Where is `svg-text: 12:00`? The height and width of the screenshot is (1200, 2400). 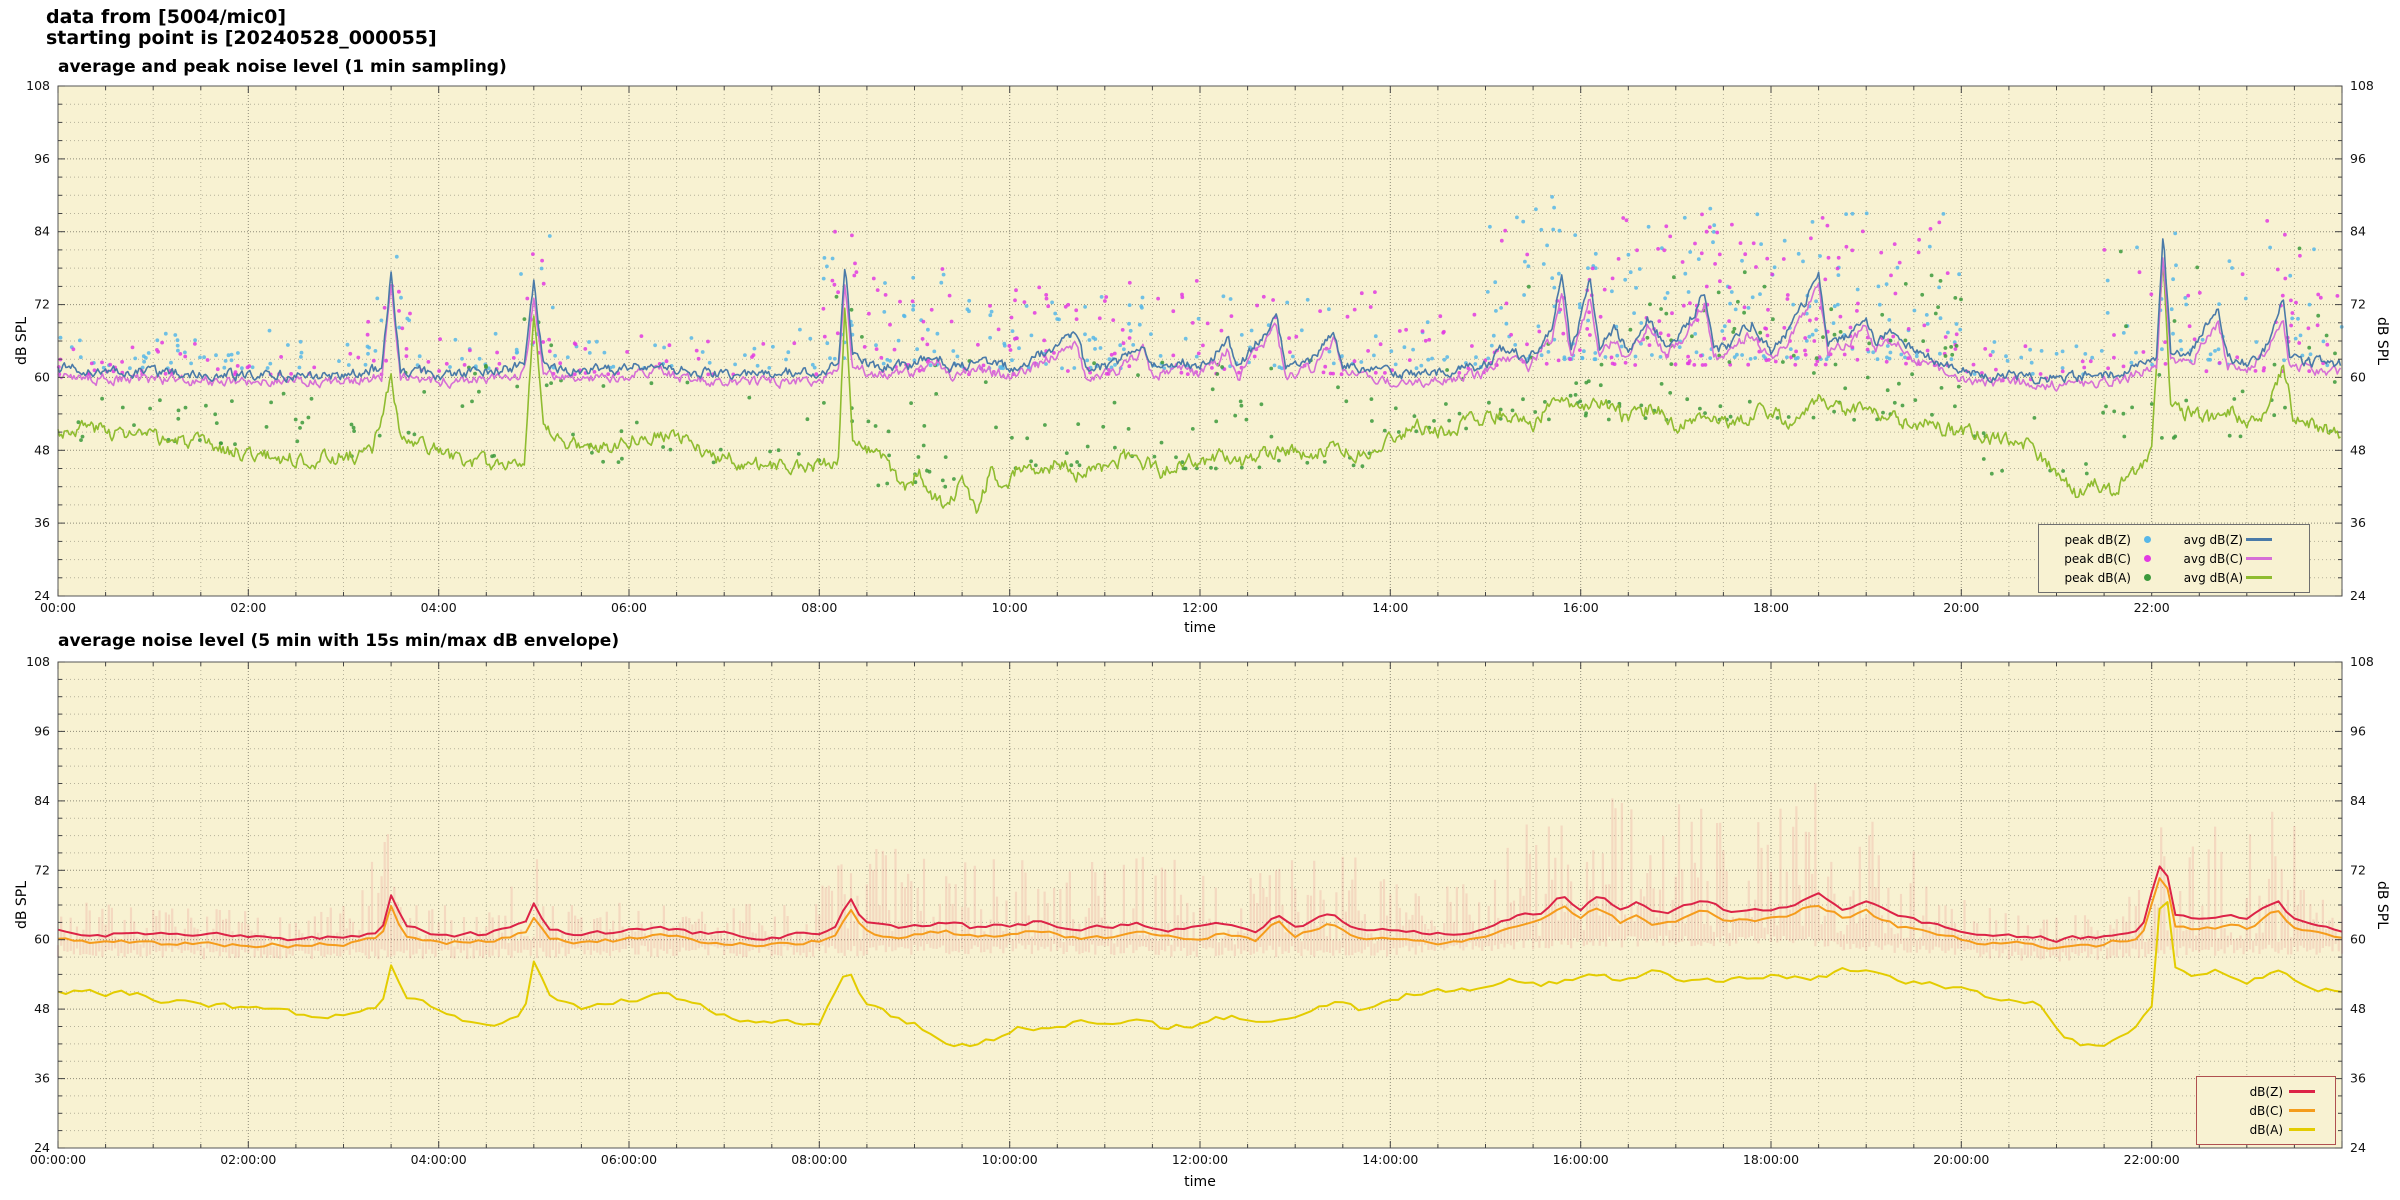
svg-text: 12:00 is located at coordinates (1200, 607).